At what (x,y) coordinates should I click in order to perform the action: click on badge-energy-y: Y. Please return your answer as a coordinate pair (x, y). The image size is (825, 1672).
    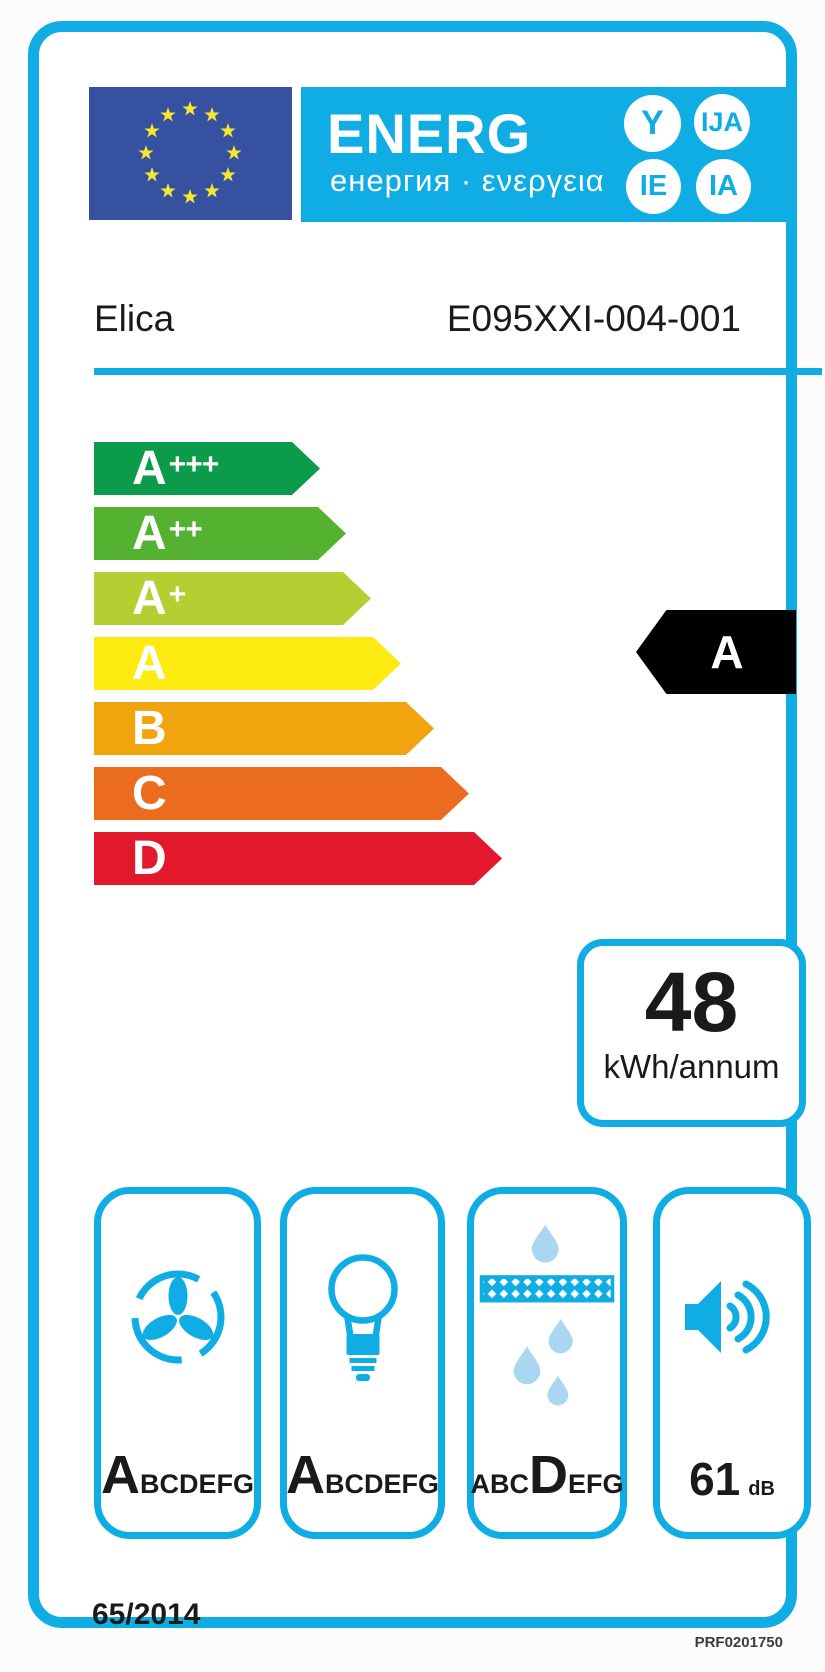
    Looking at the image, I should click on (652, 123).